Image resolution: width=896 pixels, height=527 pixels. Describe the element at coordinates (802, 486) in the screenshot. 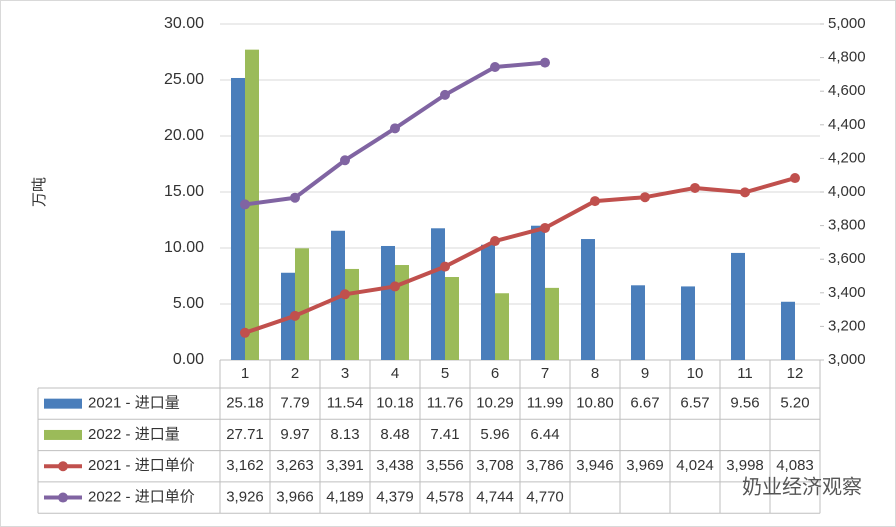

I see `watermark: 奶业经济观察` at that location.